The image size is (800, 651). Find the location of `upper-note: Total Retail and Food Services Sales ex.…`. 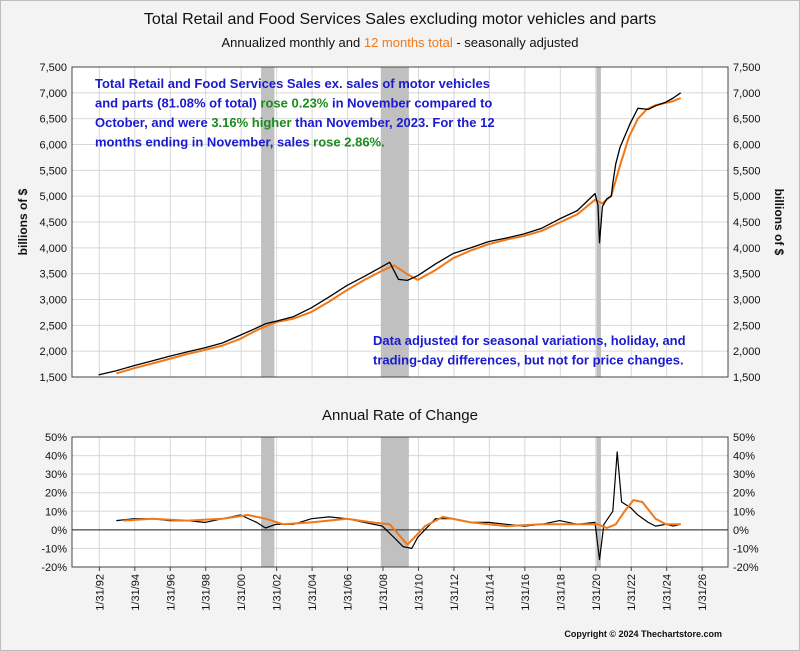

upper-note: Total Retail and Food Services Sales ex.… is located at coordinates (295, 113).